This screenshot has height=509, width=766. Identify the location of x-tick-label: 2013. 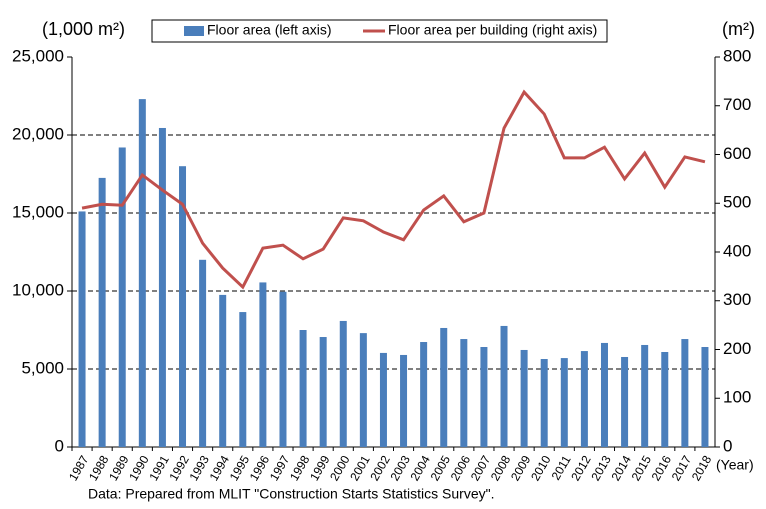
(601, 468).